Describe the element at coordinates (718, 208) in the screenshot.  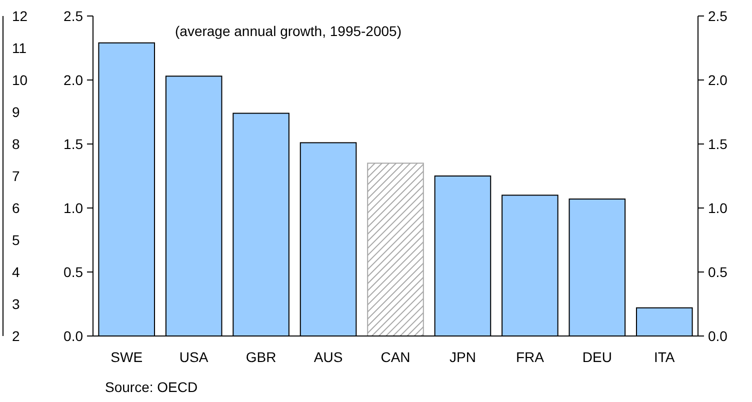
I see `y2-tick-label: 1.0` at that location.